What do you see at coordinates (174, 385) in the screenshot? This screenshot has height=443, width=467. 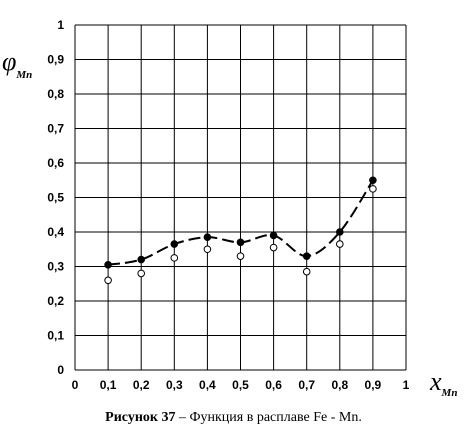 I see `x-tick-label: 0,3` at bounding box center [174, 385].